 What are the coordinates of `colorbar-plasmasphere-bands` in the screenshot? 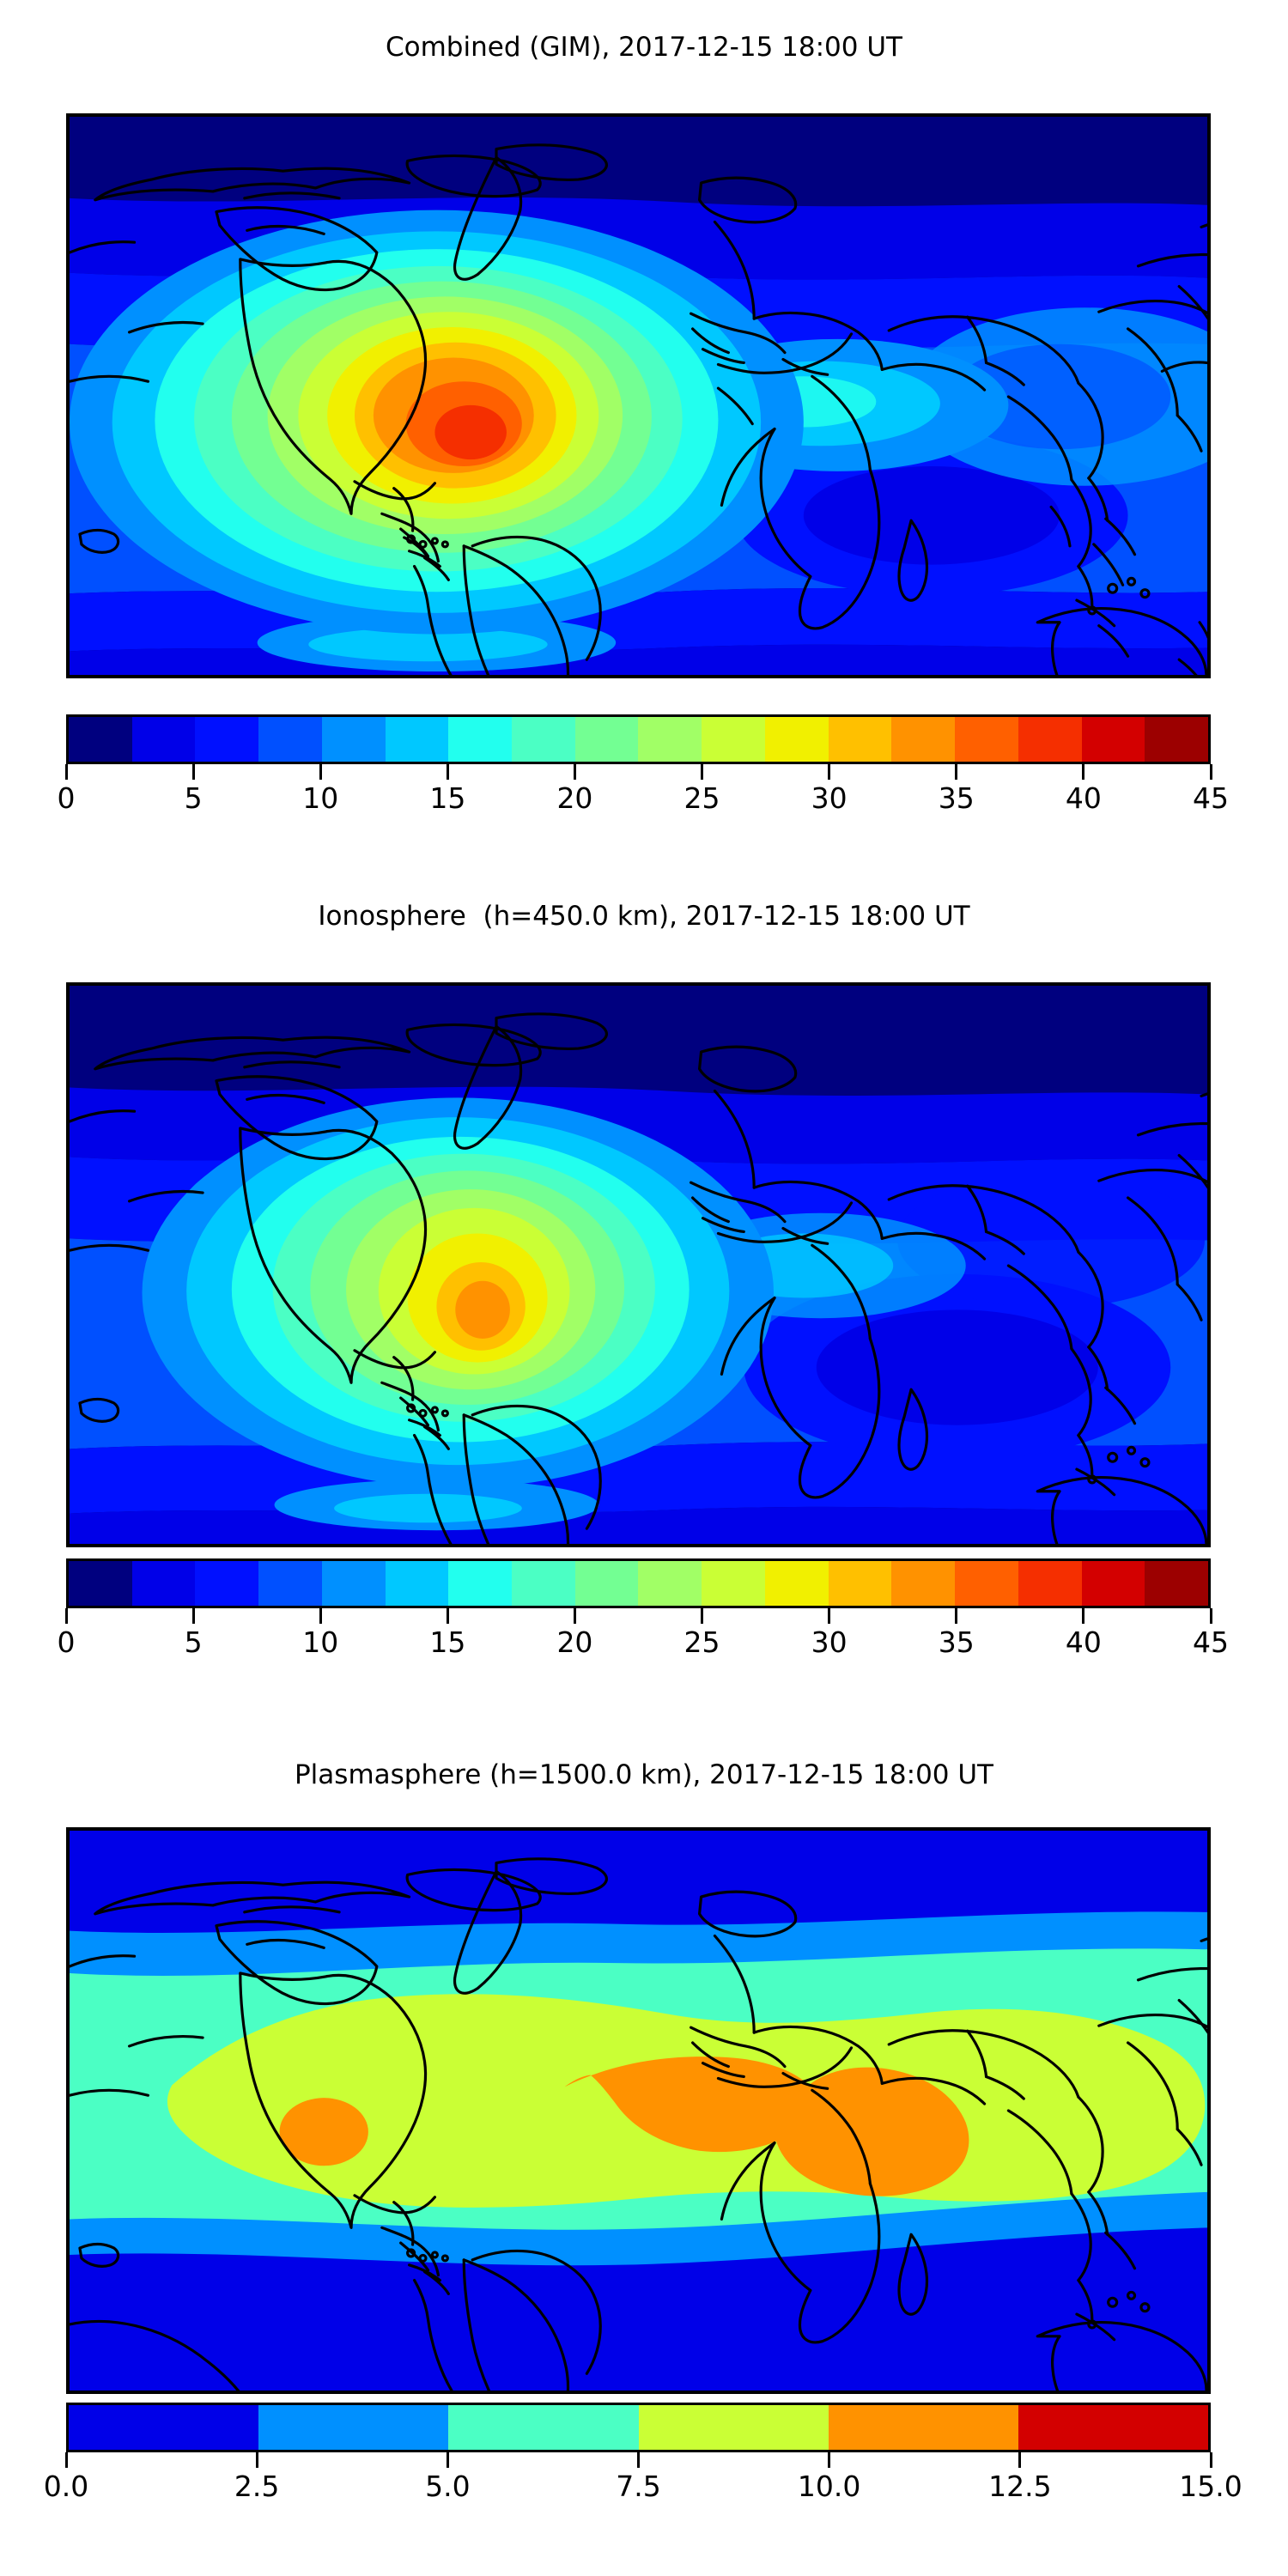 It's located at (638, 2427).